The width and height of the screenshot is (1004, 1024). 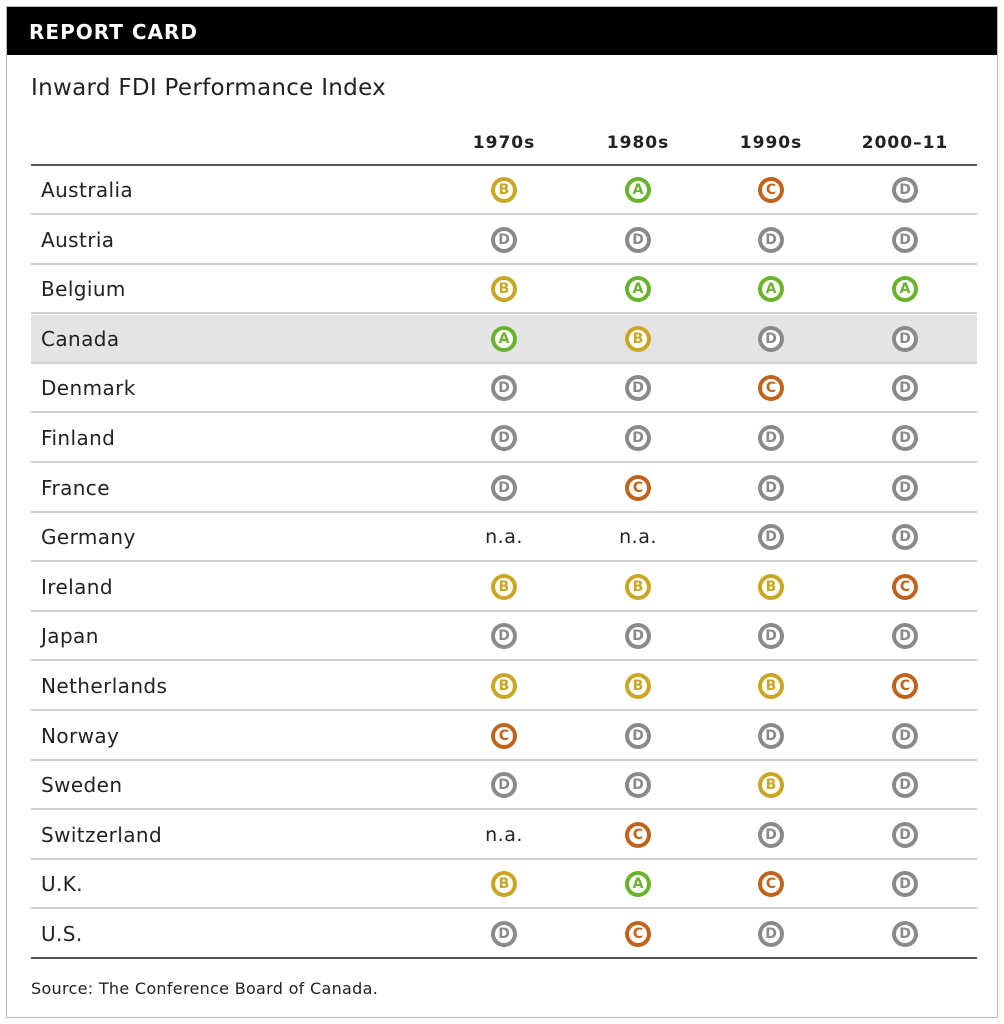 I want to click on table-row: Norway C D D D, so click(x=504, y=736).